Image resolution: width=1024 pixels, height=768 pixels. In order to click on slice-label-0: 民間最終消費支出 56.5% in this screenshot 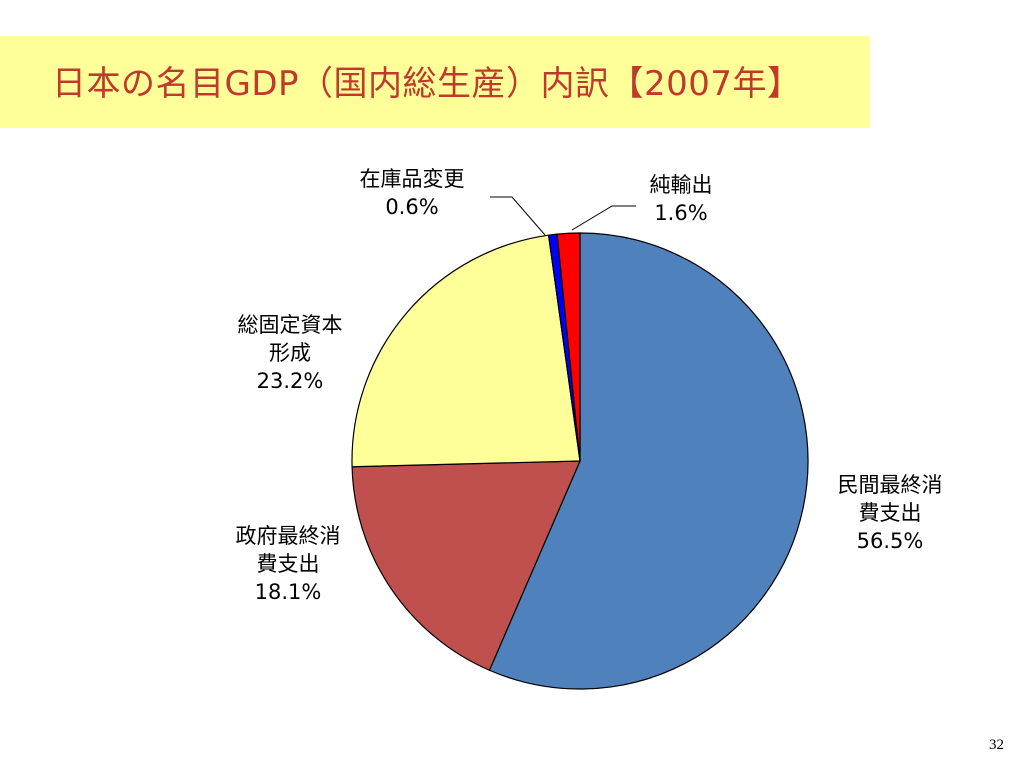, I will do `click(890, 513)`.